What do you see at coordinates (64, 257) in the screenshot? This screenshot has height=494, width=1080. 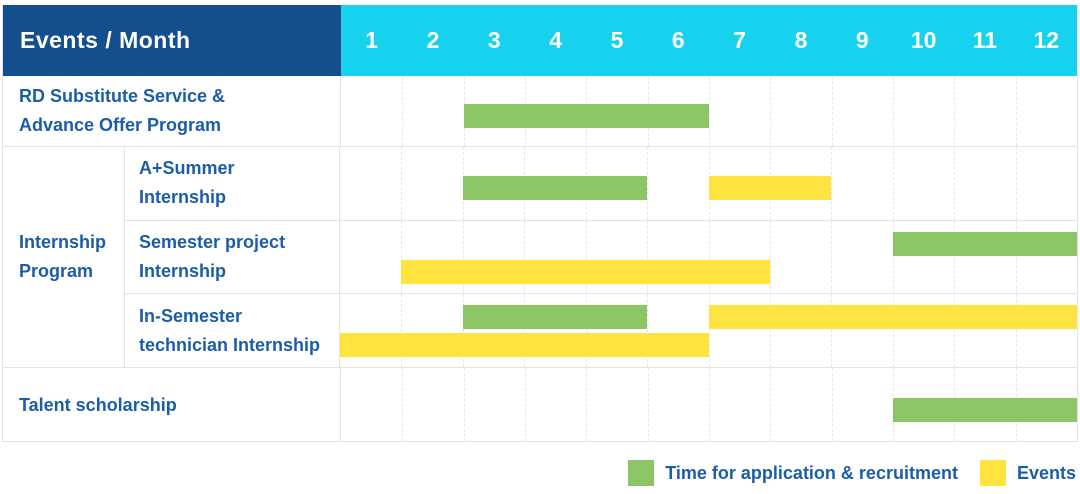 I see `group-label-internship-program: Internship Program` at bounding box center [64, 257].